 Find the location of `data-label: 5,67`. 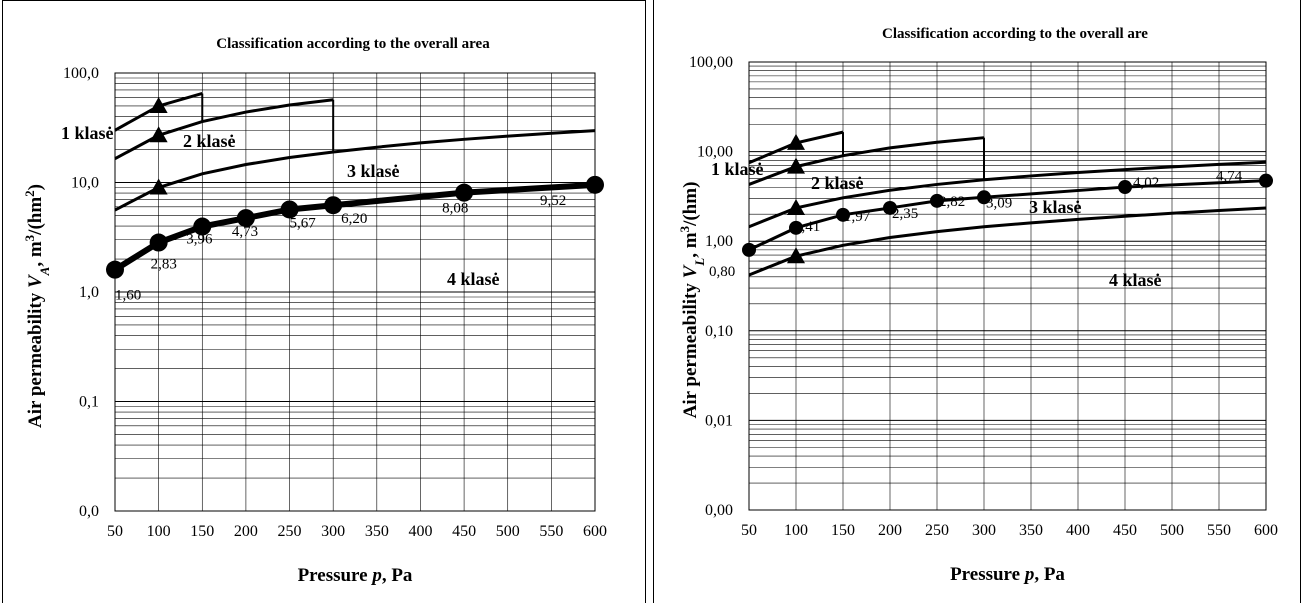

data-label: 5,67 is located at coordinates (303, 223).